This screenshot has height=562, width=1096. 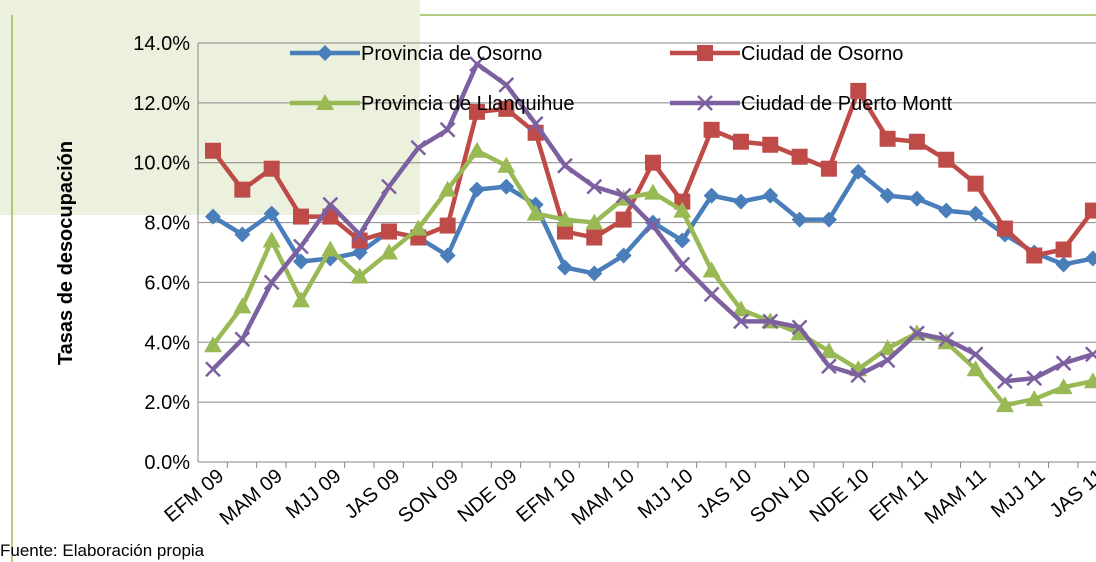 What do you see at coordinates (314, 494) in the screenshot?
I see `x-tick-label: MJJ 09` at bounding box center [314, 494].